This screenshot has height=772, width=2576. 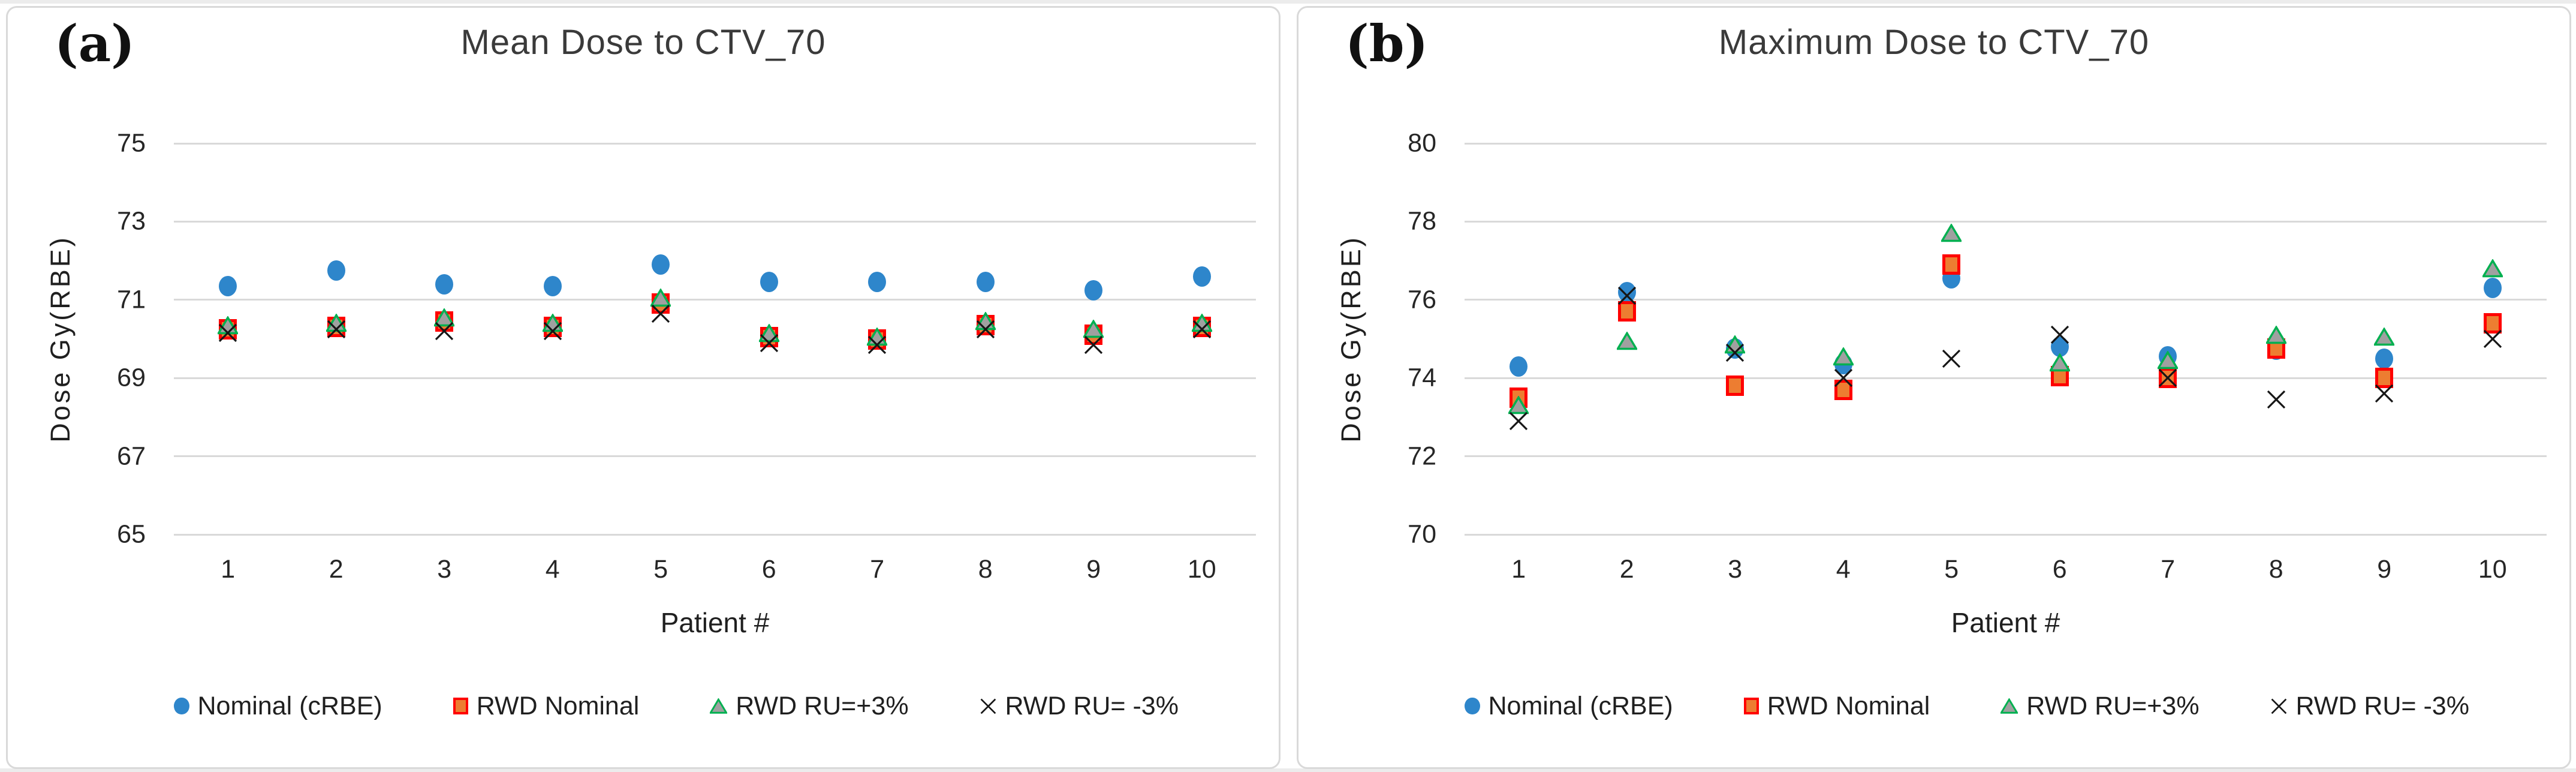 What do you see at coordinates (1422, 456) in the screenshot?
I see `y-tick-label: 72` at bounding box center [1422, 456].